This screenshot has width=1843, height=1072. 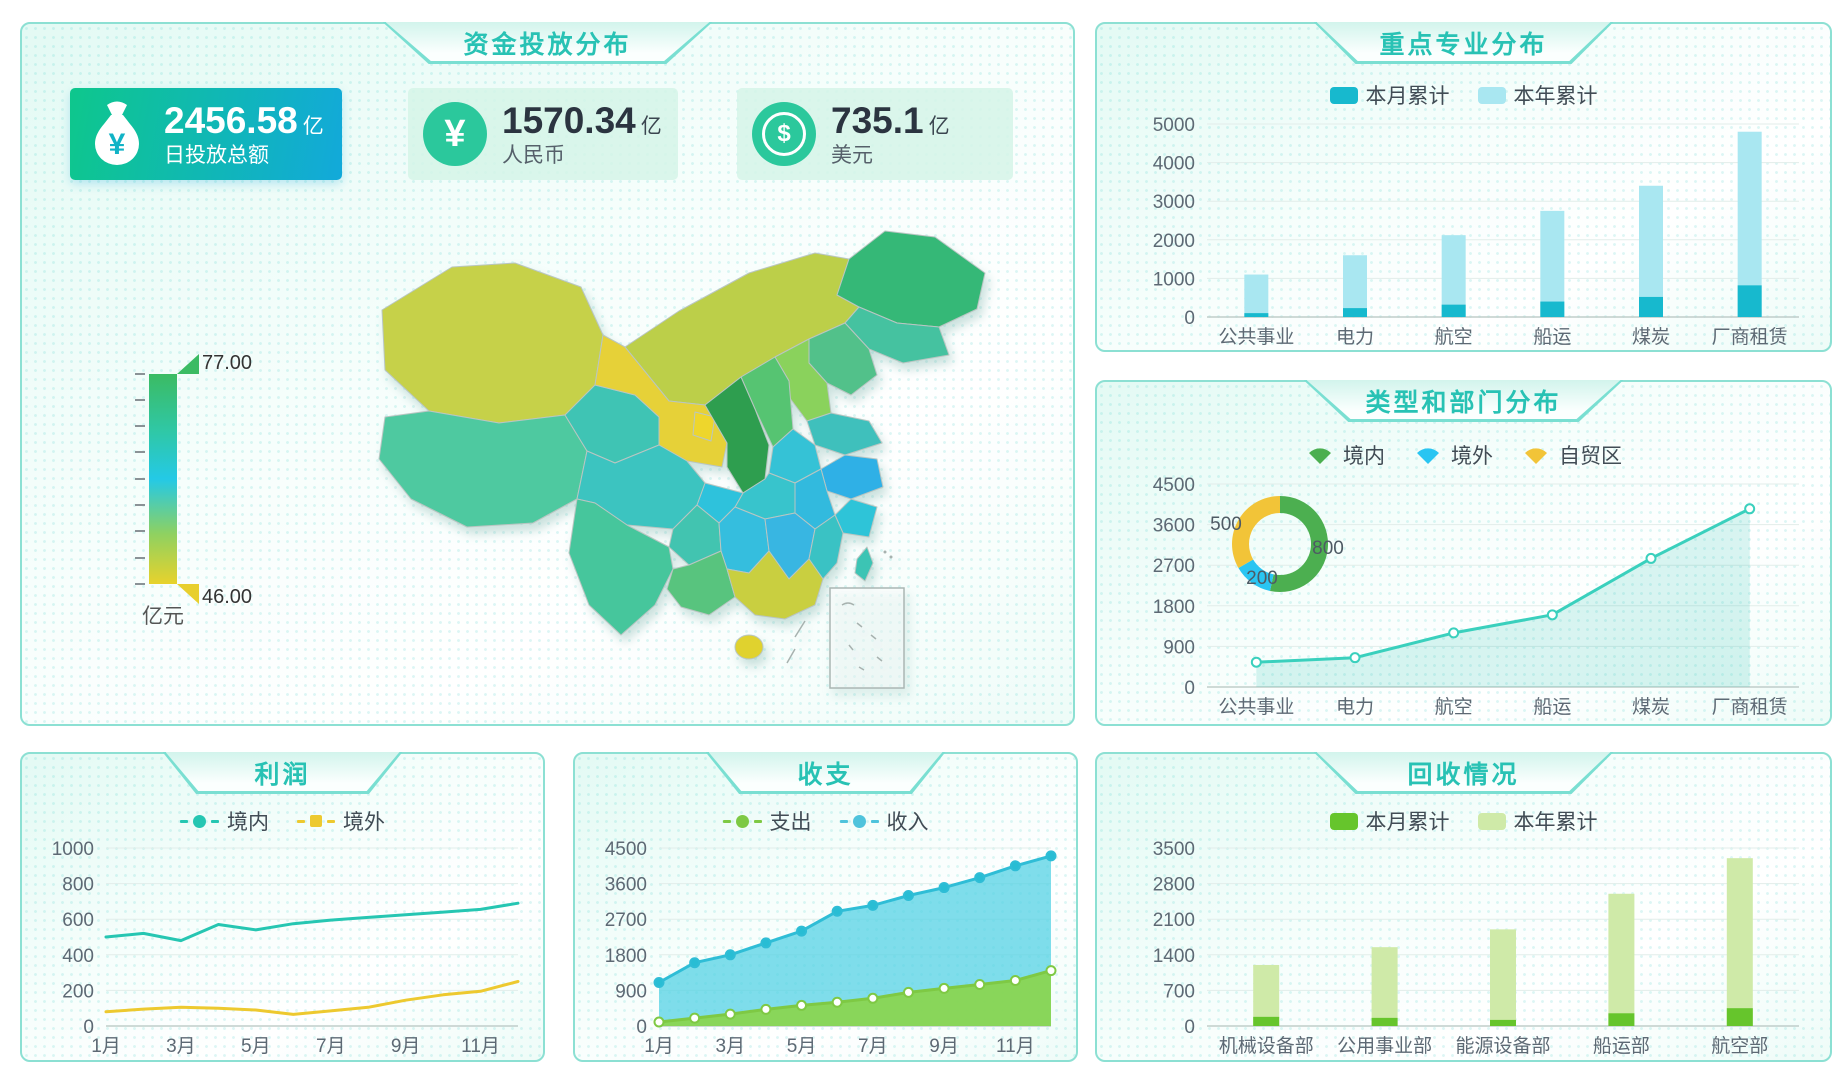 What do you see at coordinates (163, 479) in the screenshot?
I see `scale-gradient-bar` at bounding box center [163, 479].